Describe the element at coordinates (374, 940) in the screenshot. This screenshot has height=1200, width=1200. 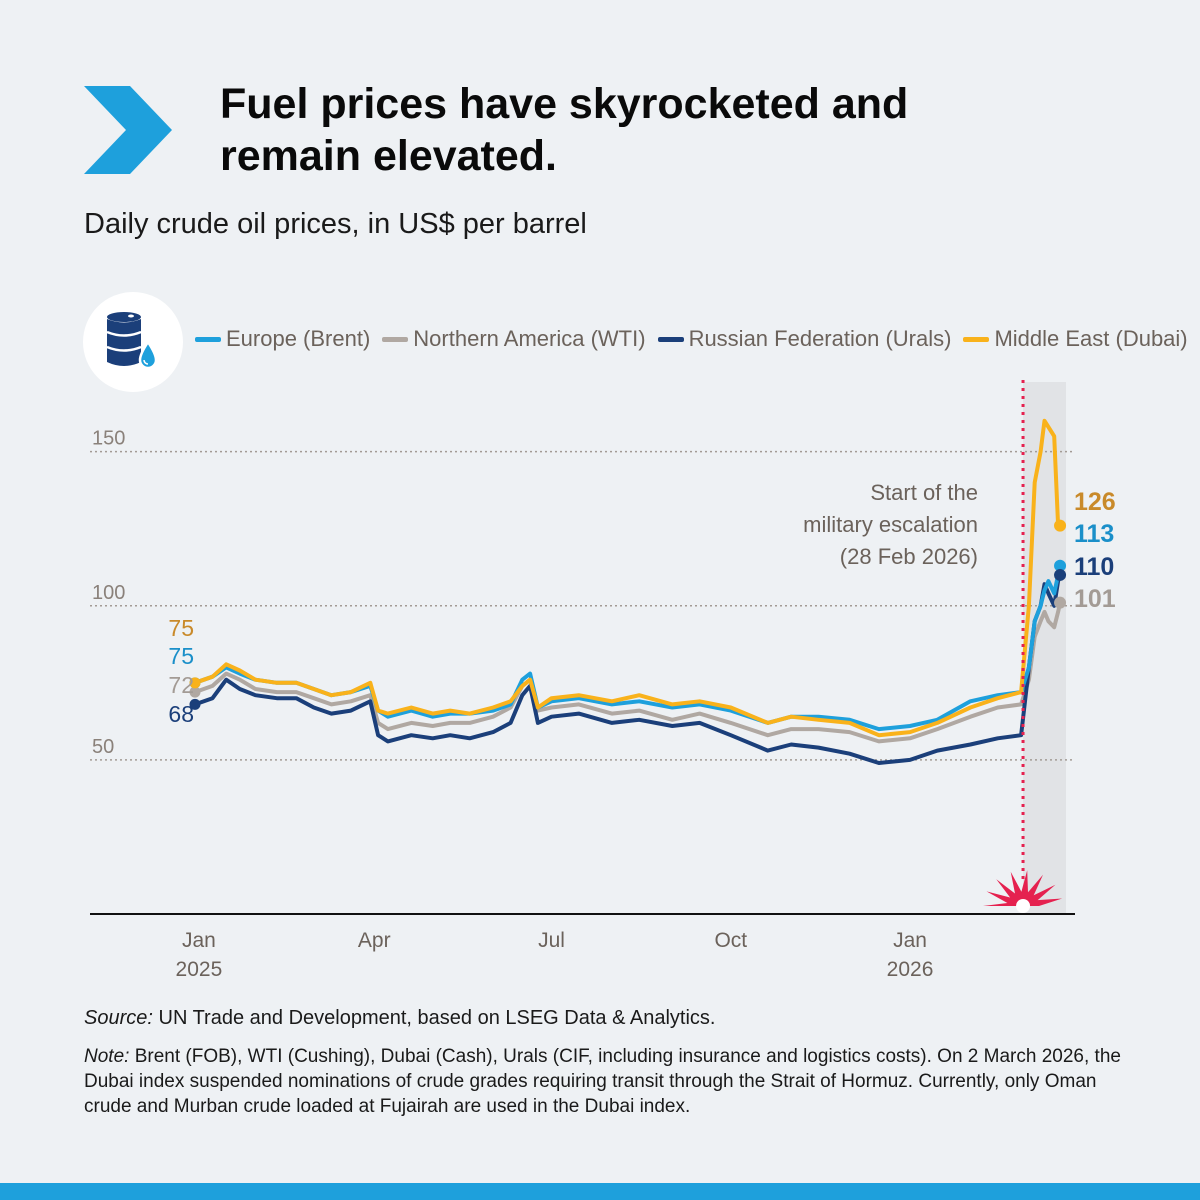
I see `x-tick-label-1: Apr` at that location.